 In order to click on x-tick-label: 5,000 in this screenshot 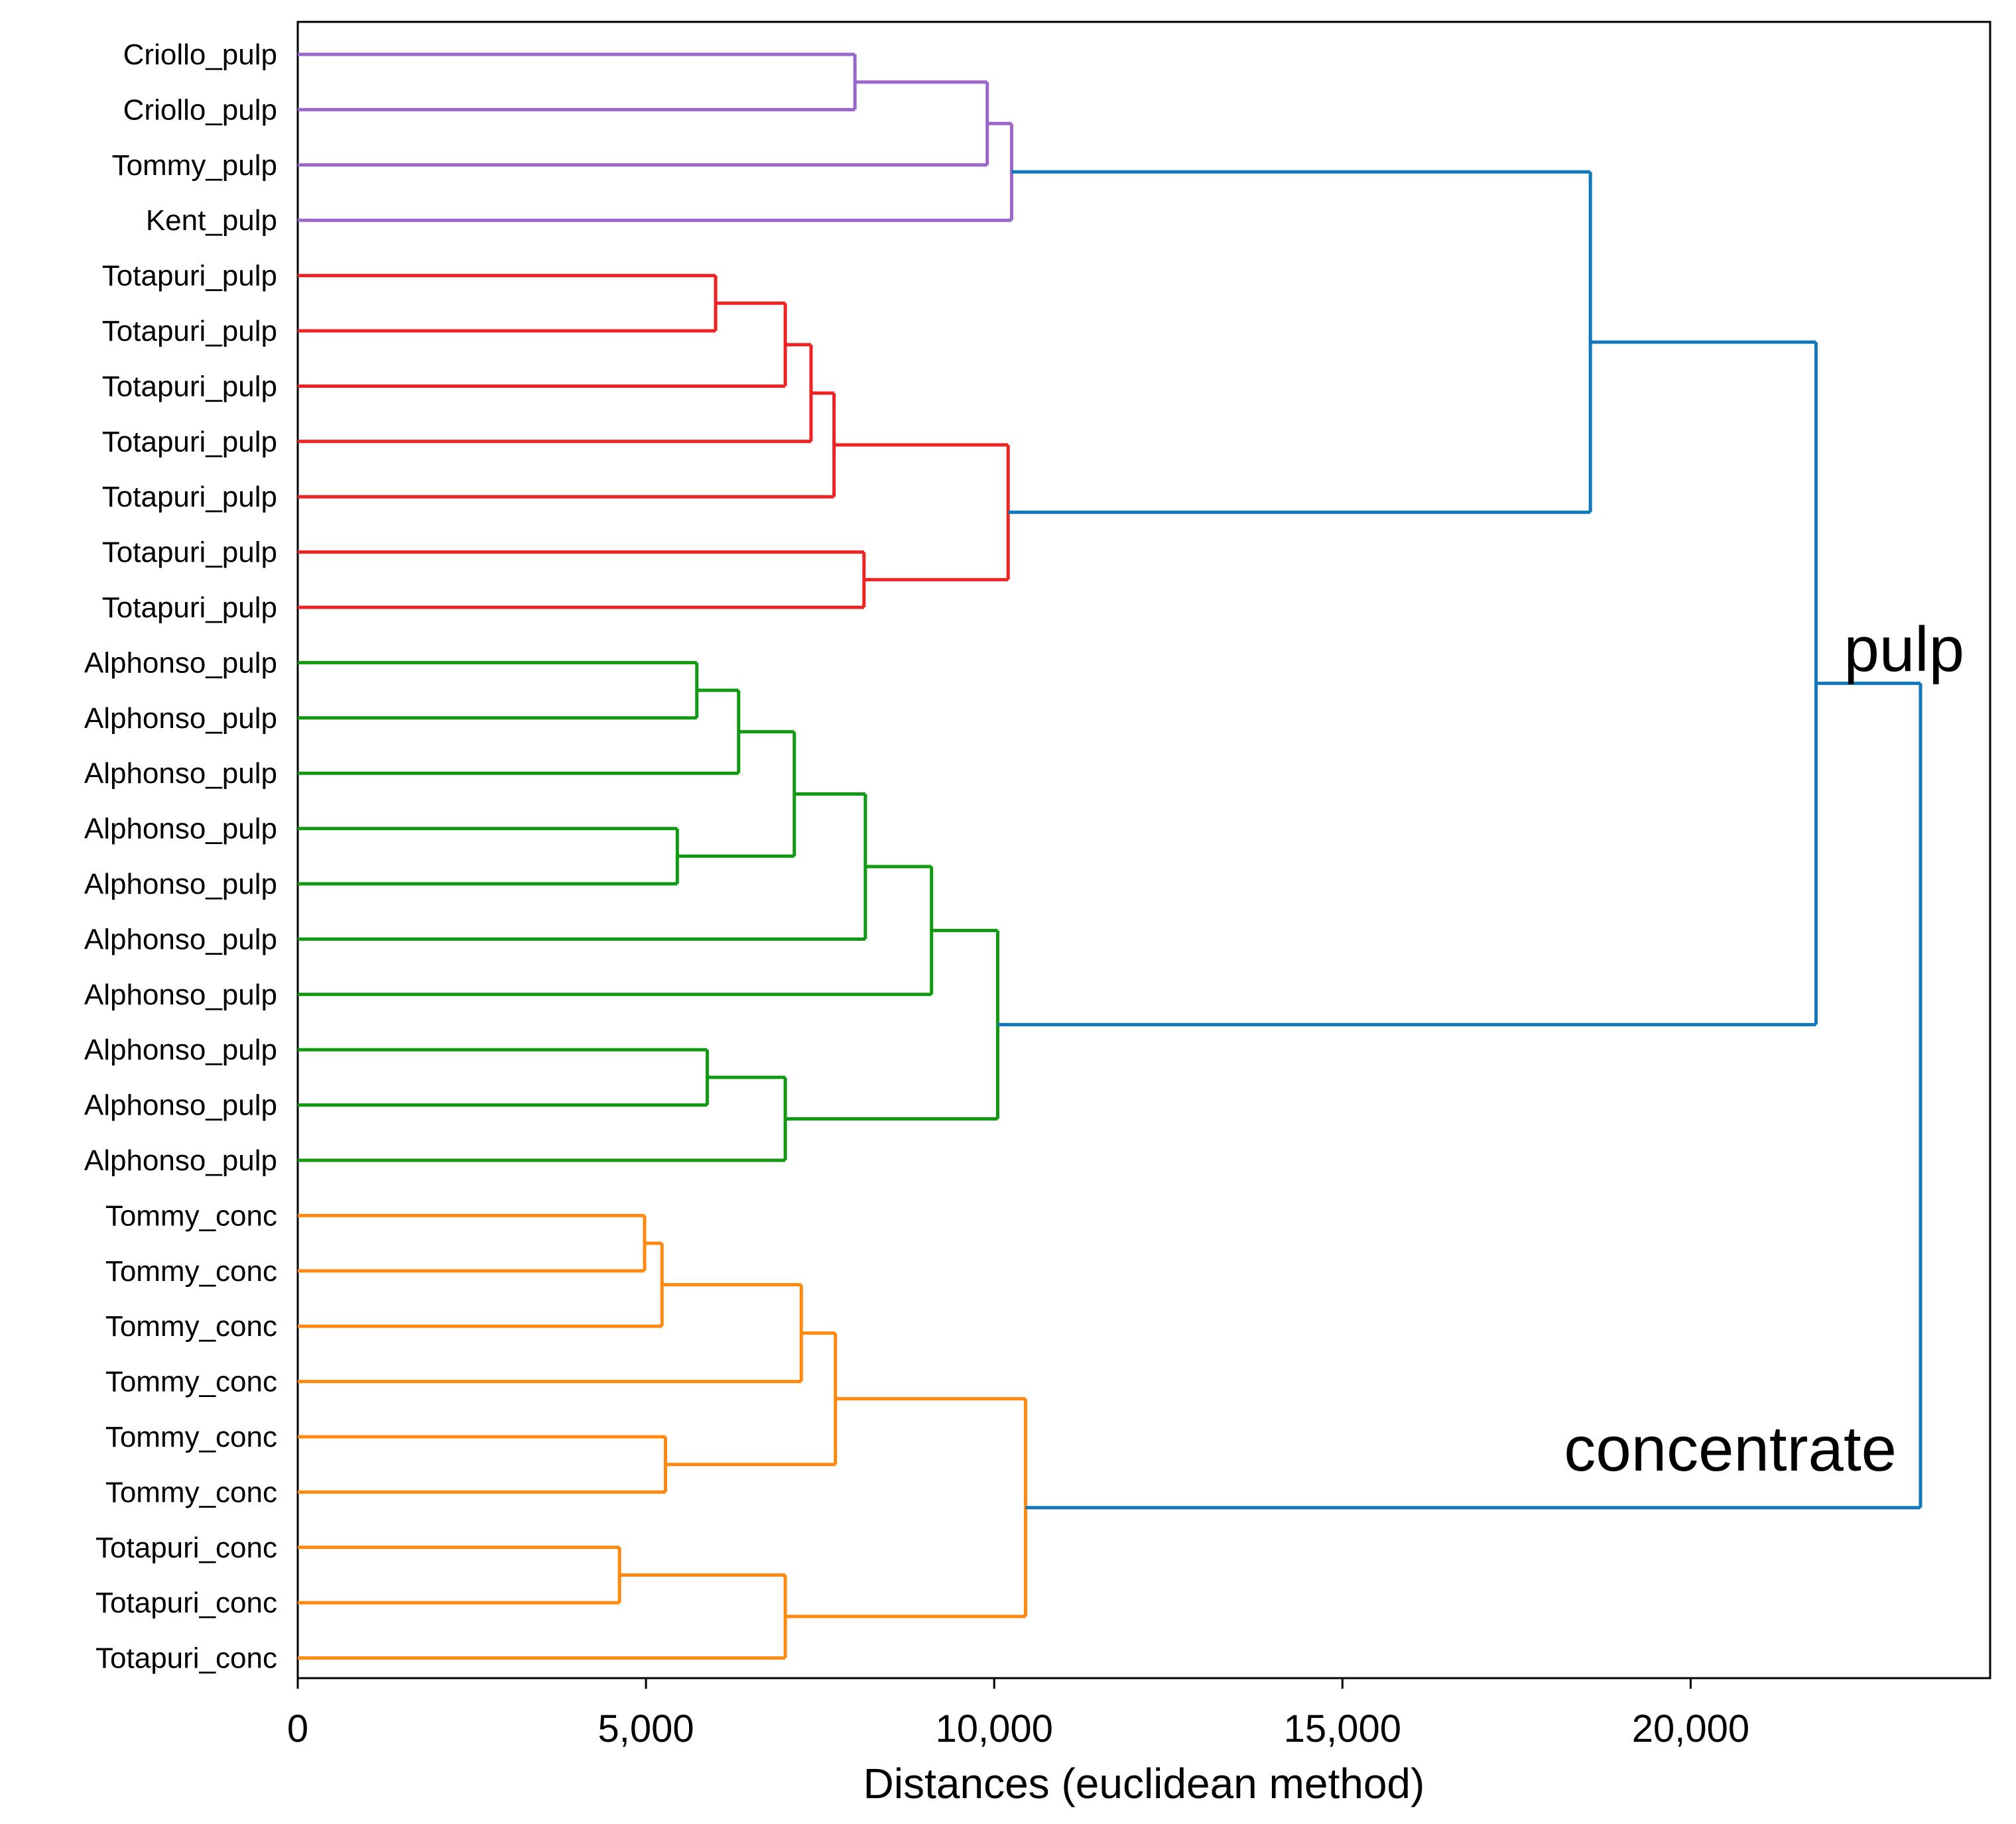, I will do `click(646, 1728)`.